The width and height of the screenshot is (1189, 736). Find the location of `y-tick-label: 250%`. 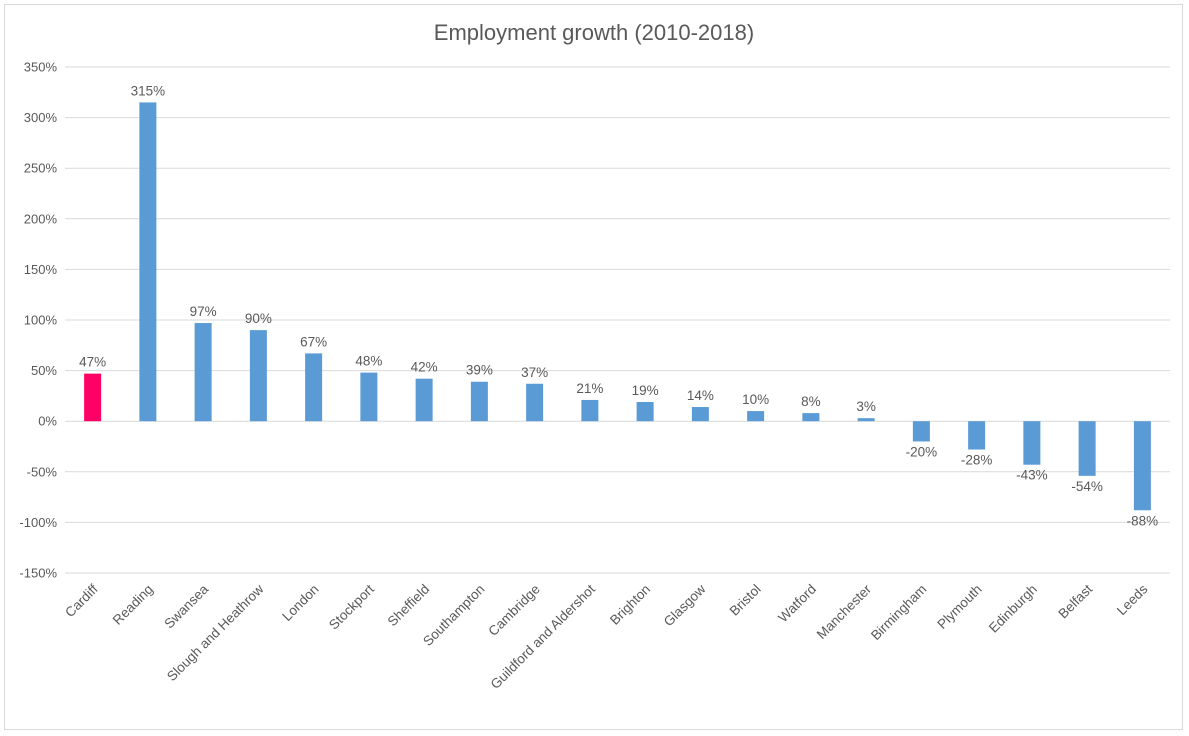

y-tick-label: 250% is located at coordinates (41, 168).